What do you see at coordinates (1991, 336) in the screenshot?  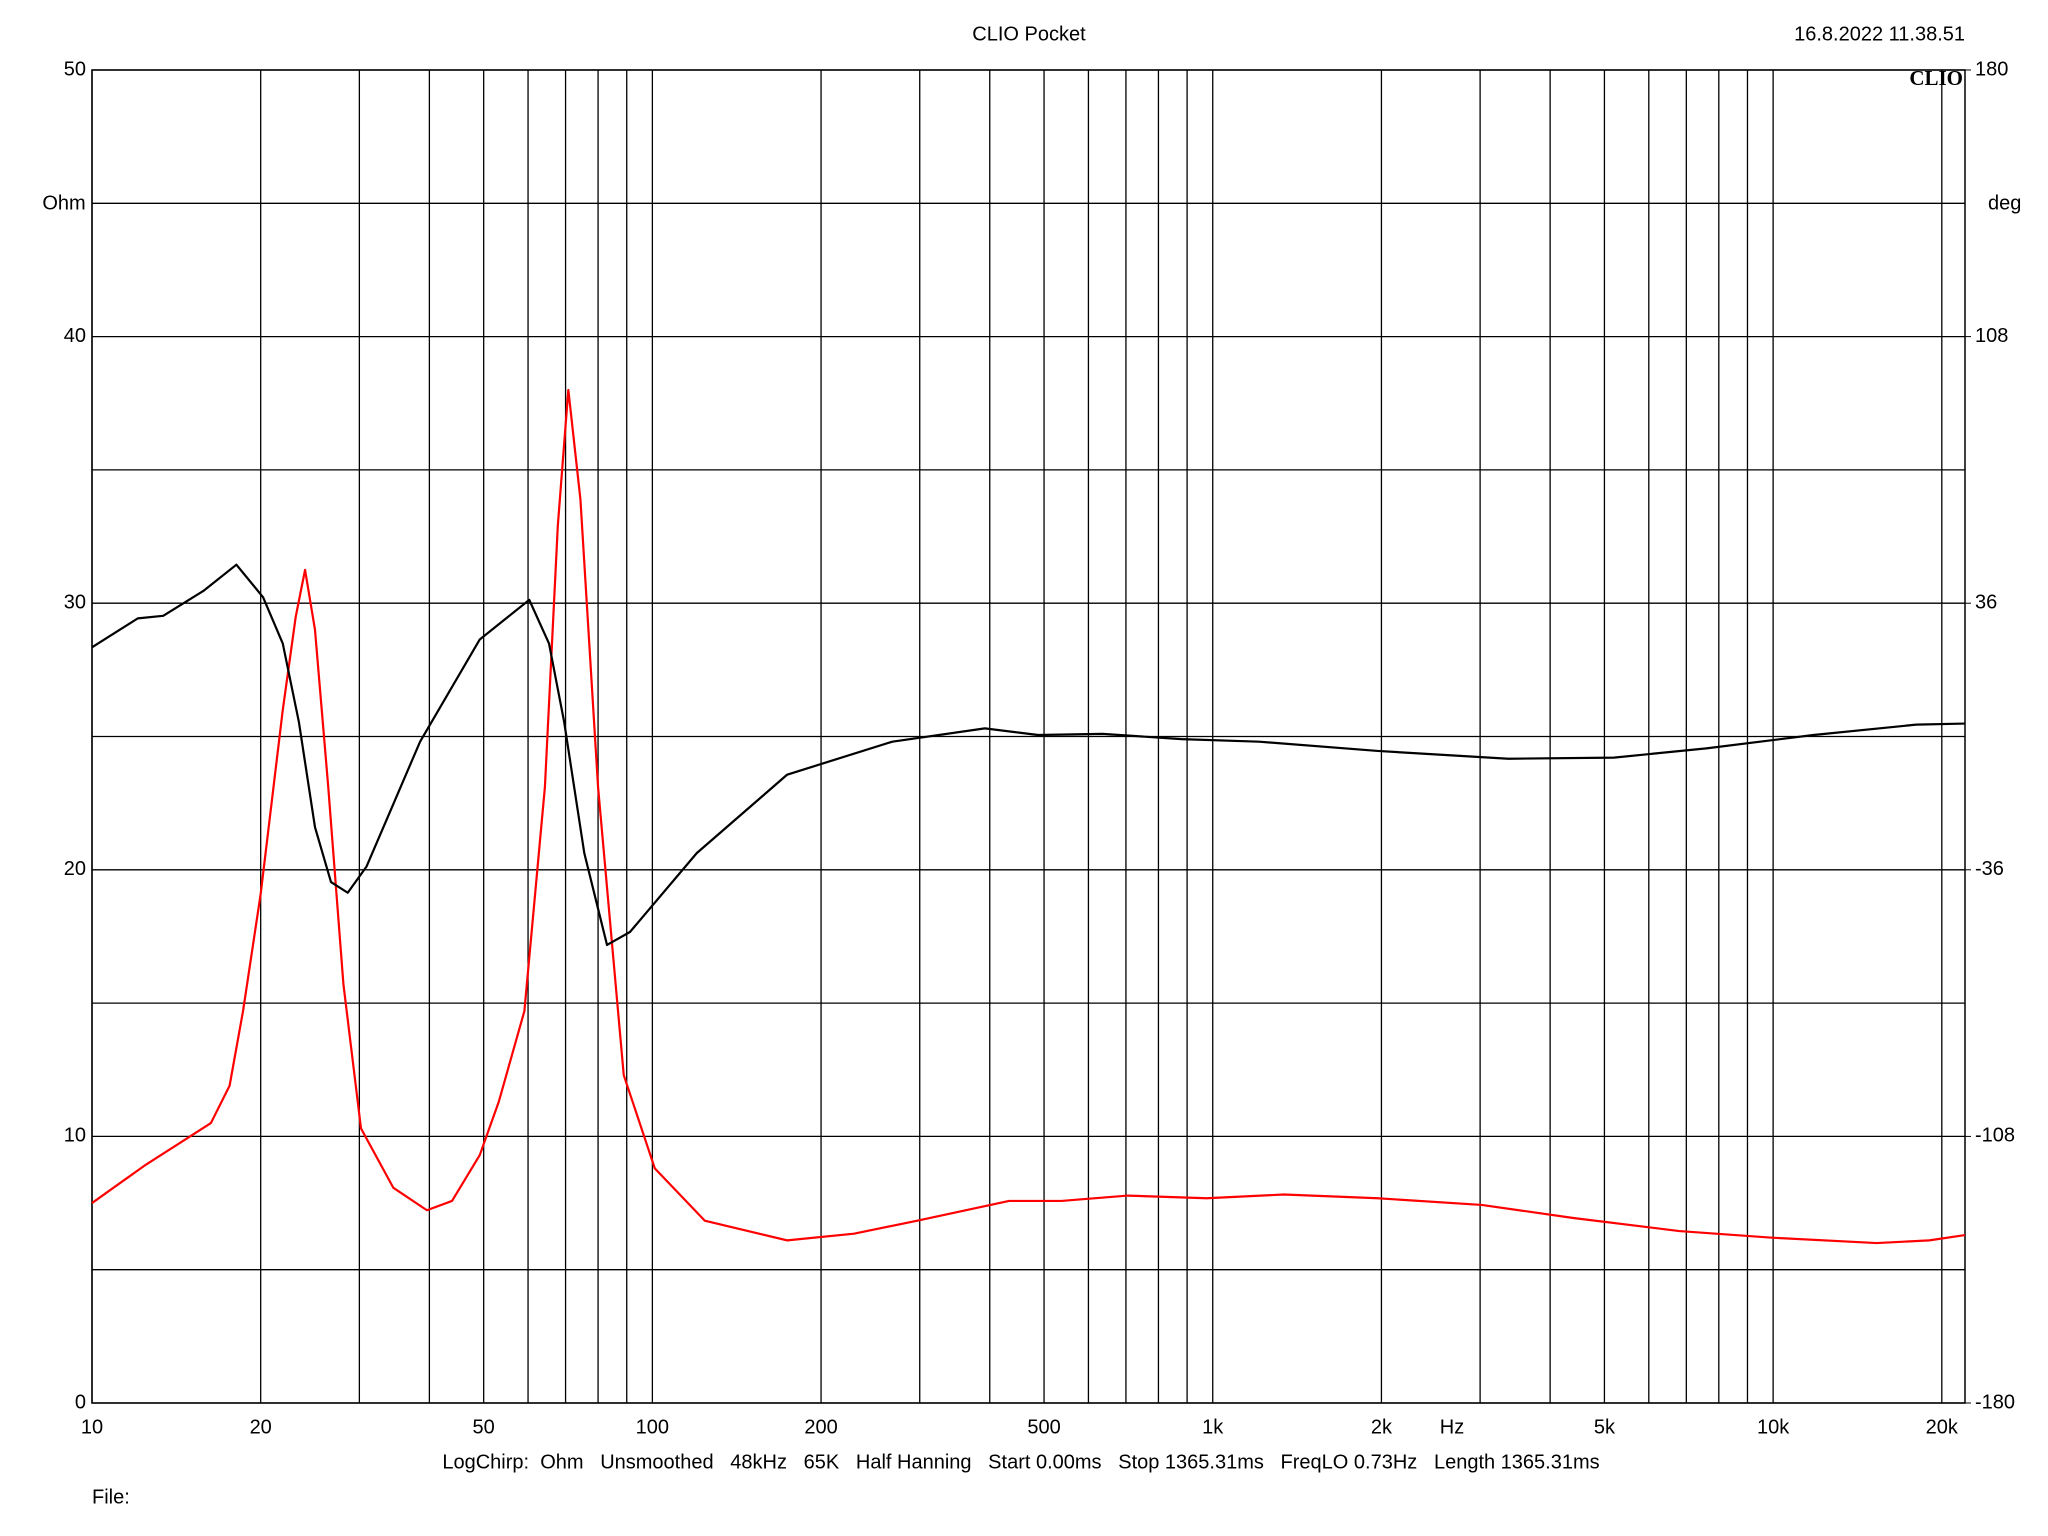 I see `y2-tick-label: 108` at bounding box center [1991, 336].